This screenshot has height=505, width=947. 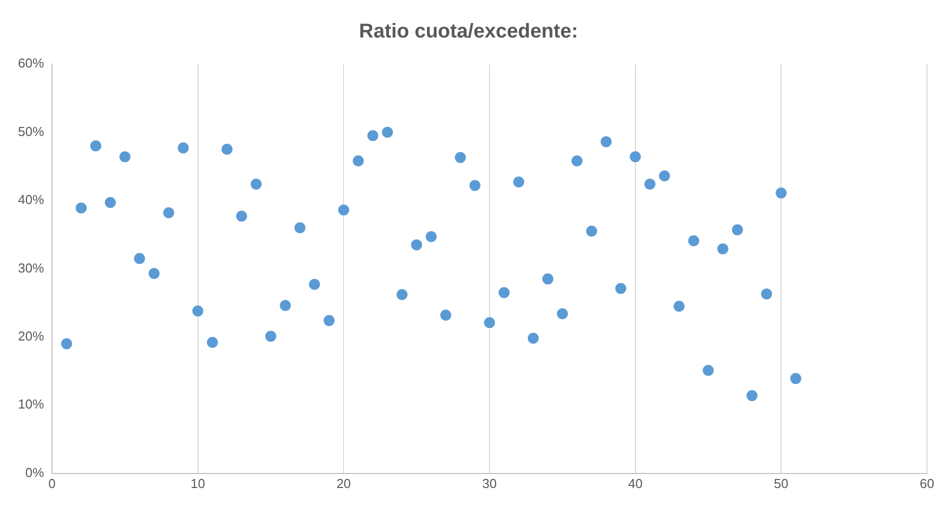 What do you see at coordinates (927, 483) in the screenshot?
I see `x-tick-label: 60` at bounding box center [927, 483].